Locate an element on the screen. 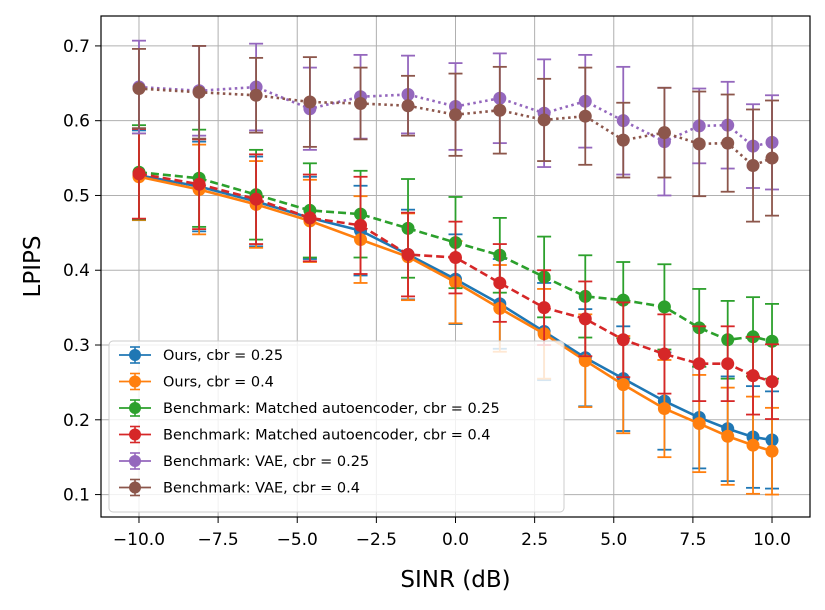  x-tick-label: −10.0 is located at coordinates (139, 540).